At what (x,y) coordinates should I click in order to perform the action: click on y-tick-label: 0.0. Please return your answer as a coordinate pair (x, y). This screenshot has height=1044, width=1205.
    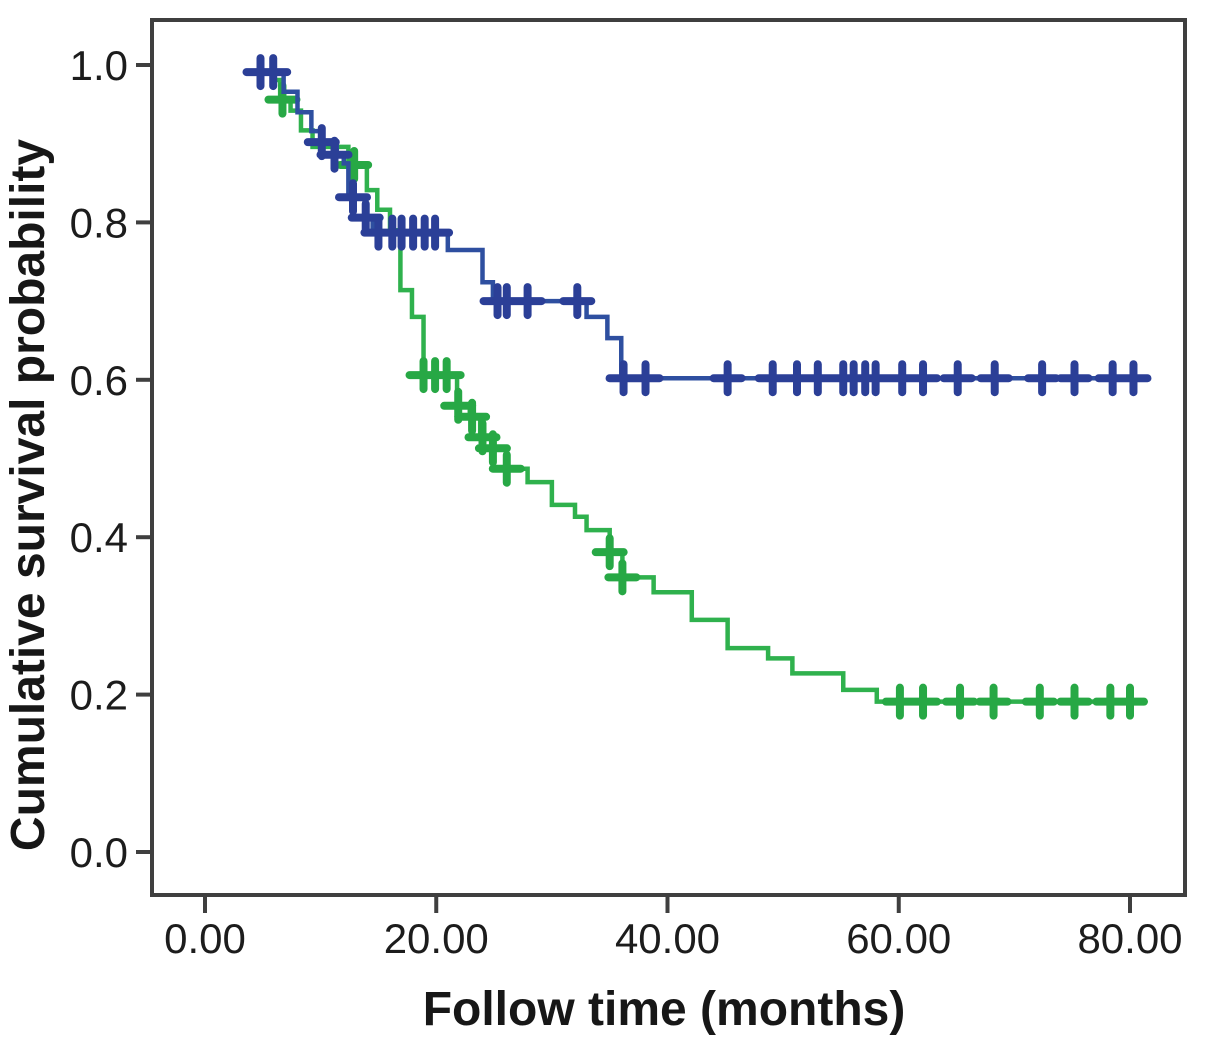
    Looking at the image, I should click on (99, 852).